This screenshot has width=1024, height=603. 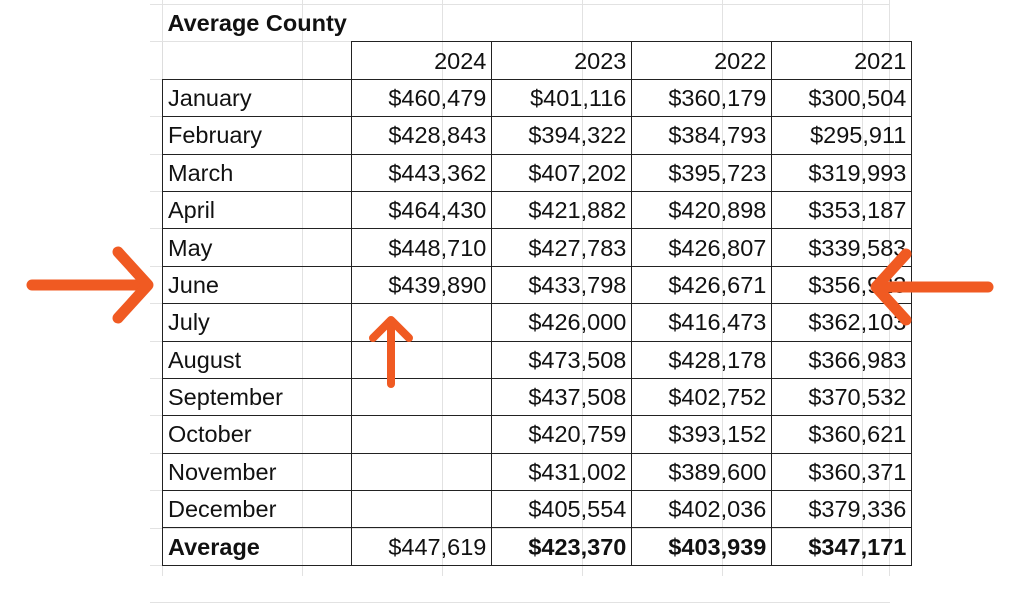 I want to click on month-label: February, so click(x=257, y=135).